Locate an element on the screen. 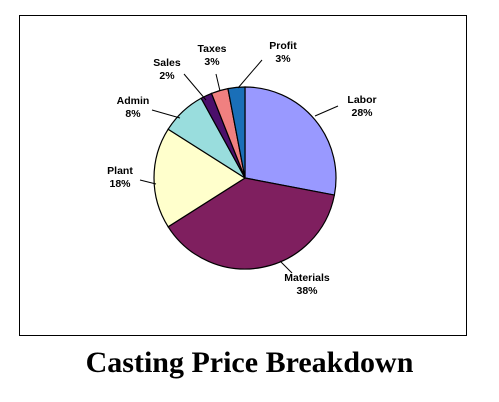  slice-value-label-profit: 3% is located at coordinates (283, 59).